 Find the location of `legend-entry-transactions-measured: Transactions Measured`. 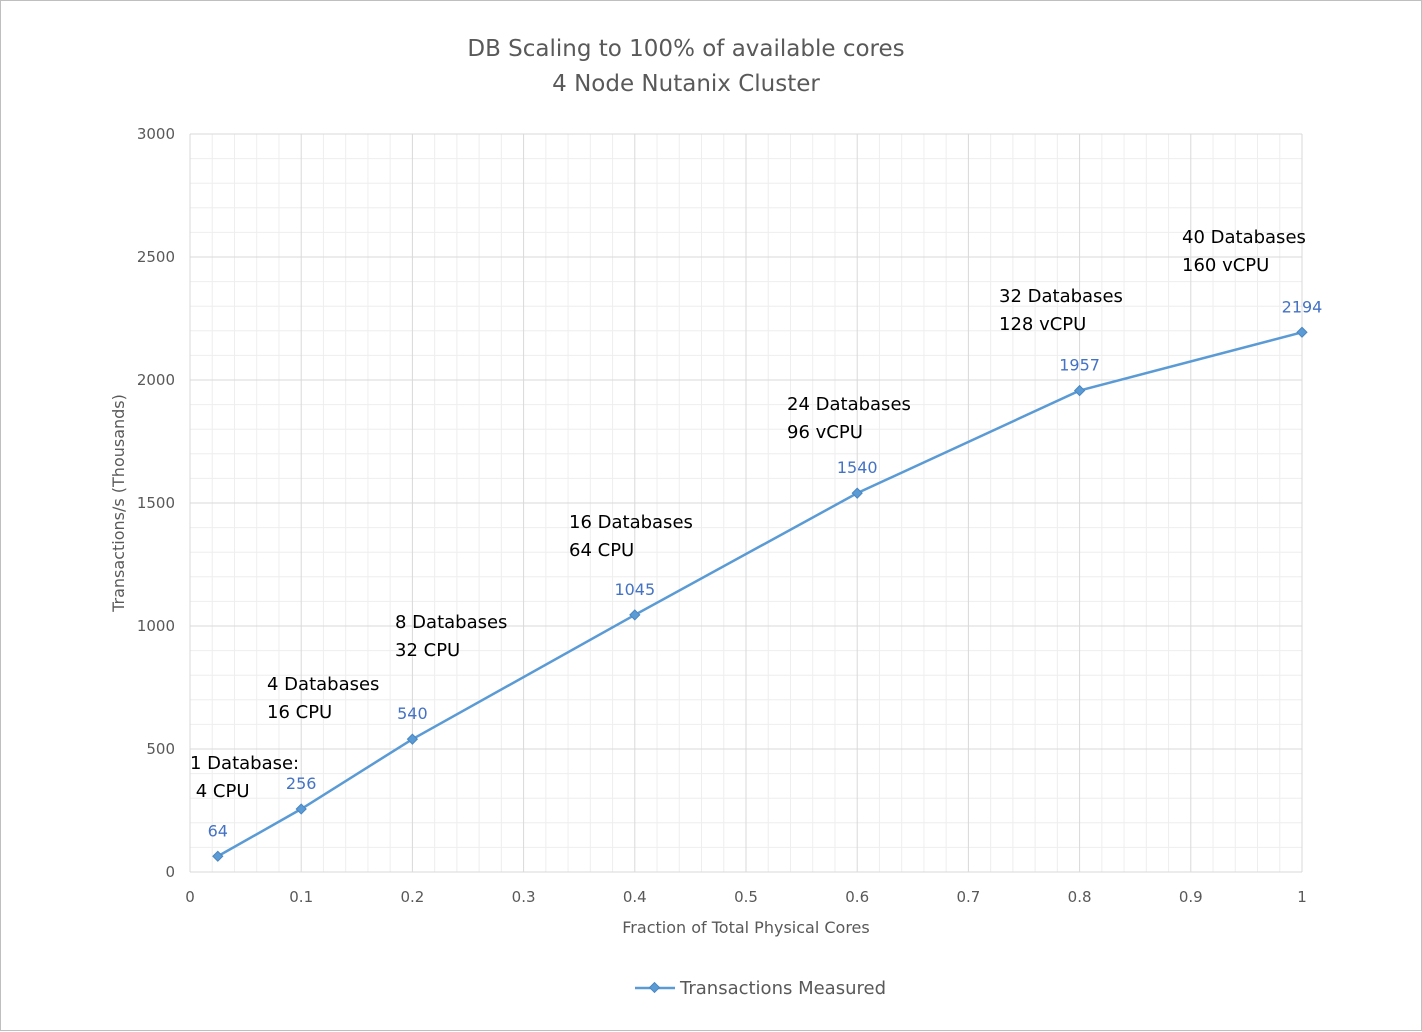

legend-entry-transactions-measured: Transactions Measured is located at coordinates (782, 988).